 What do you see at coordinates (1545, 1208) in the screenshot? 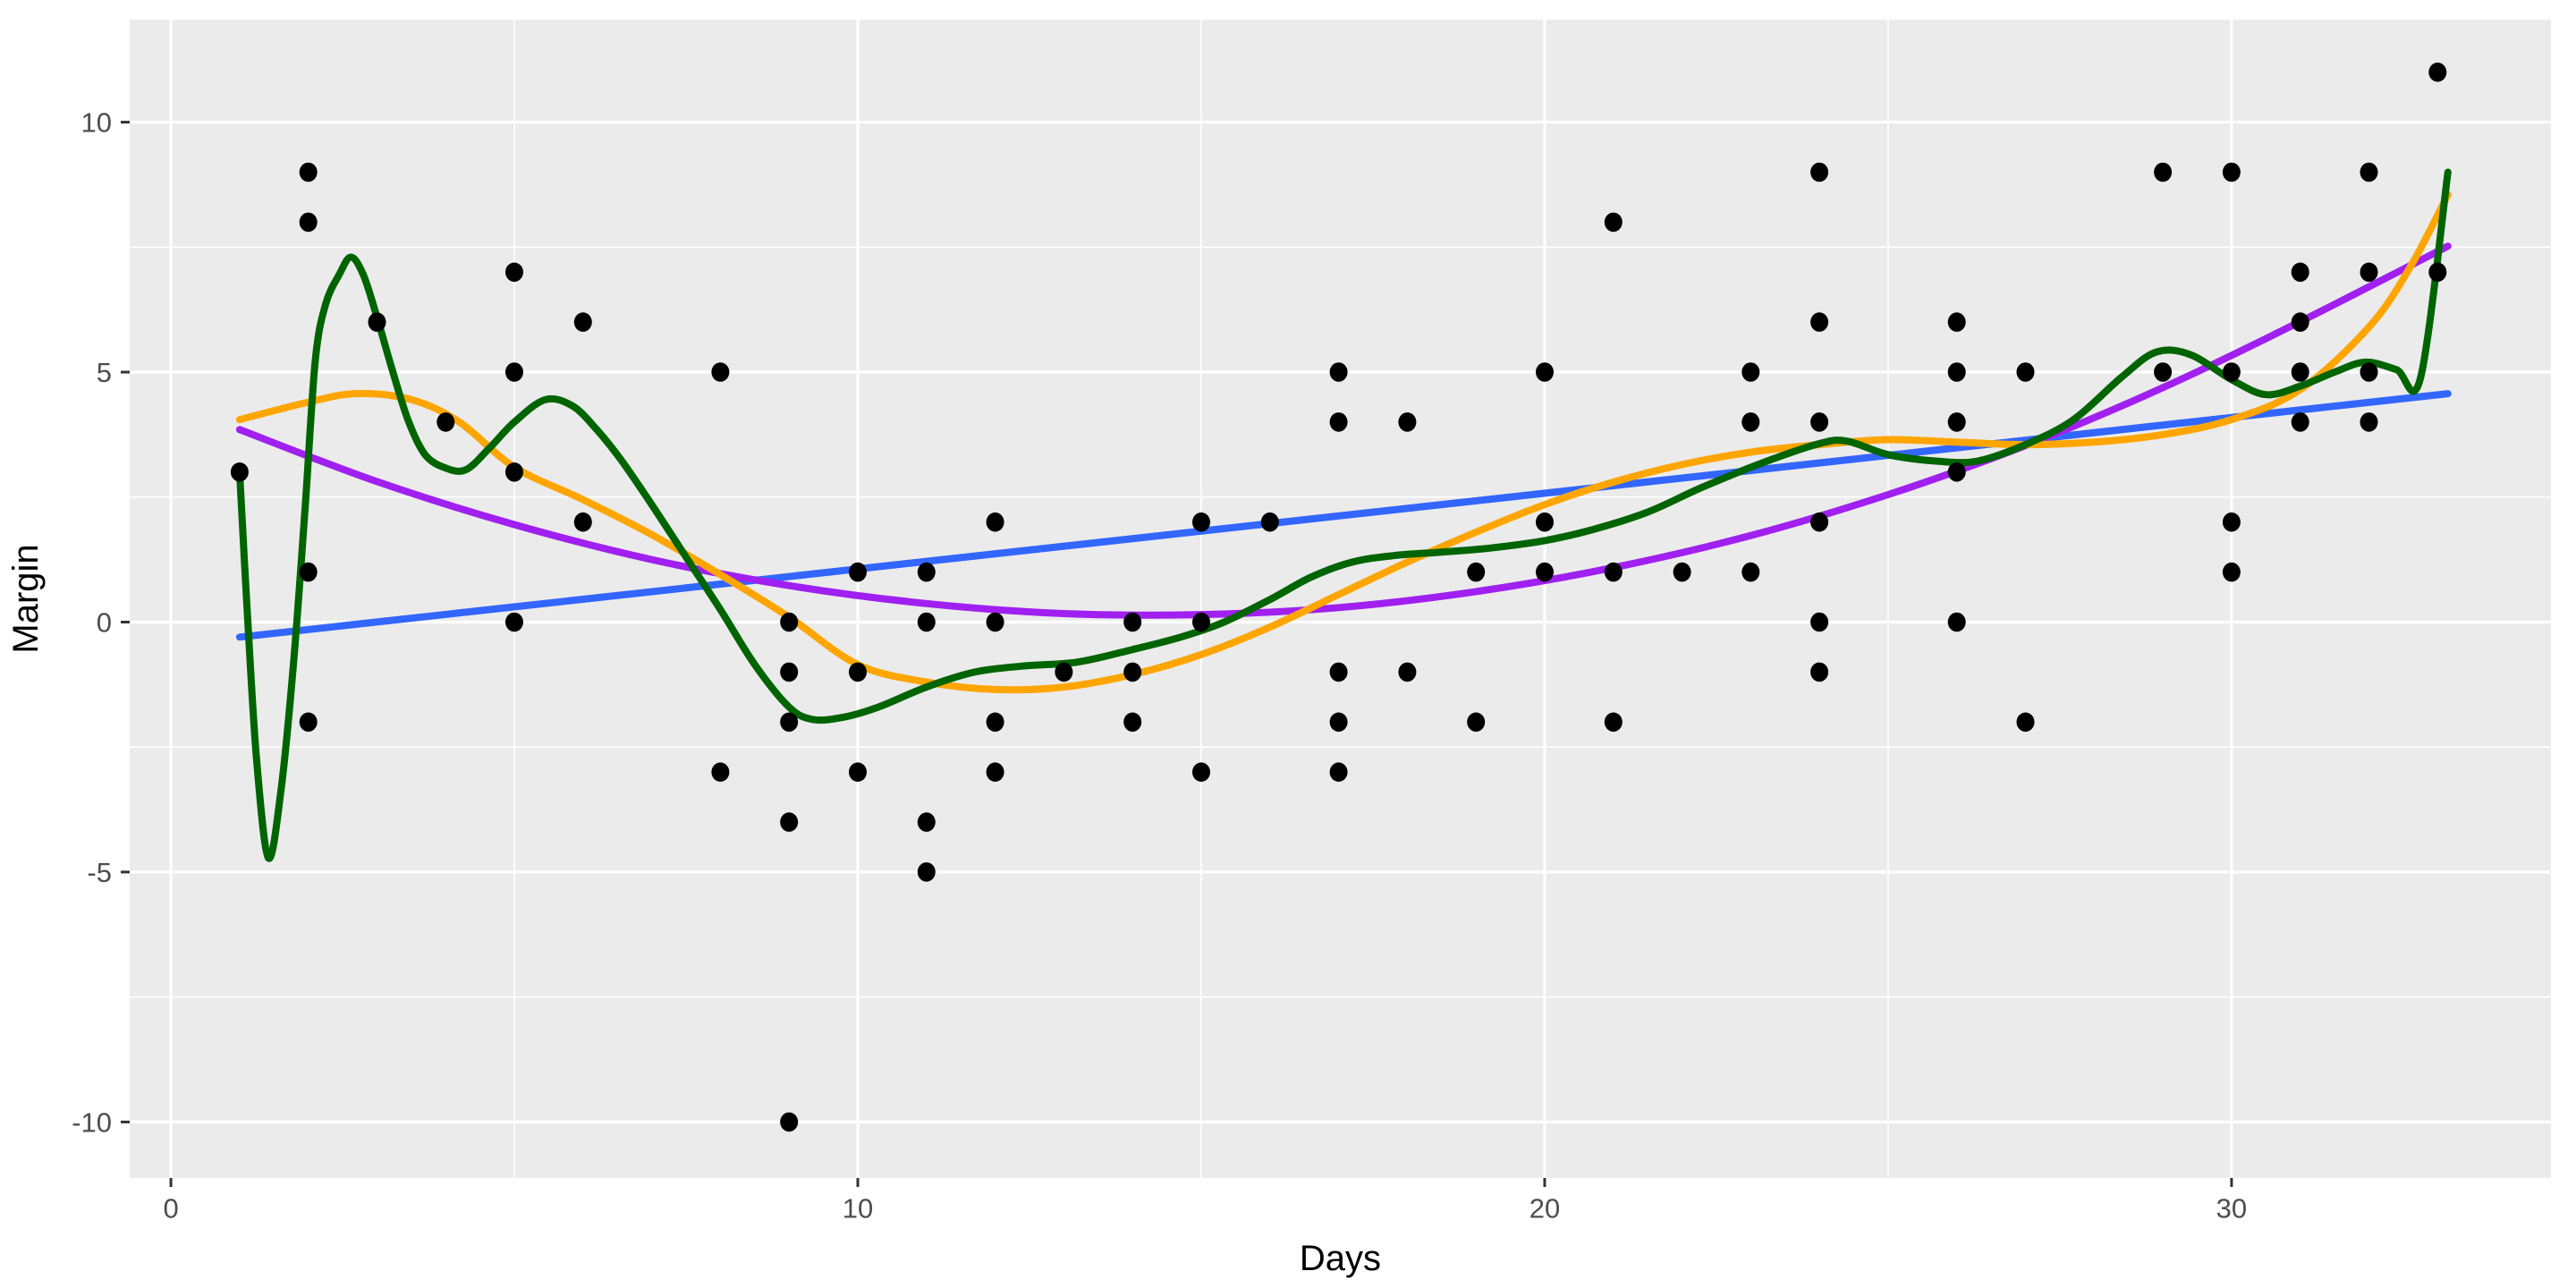
I see `x-tick-label: 20` at bounding box center [1545, 1208].